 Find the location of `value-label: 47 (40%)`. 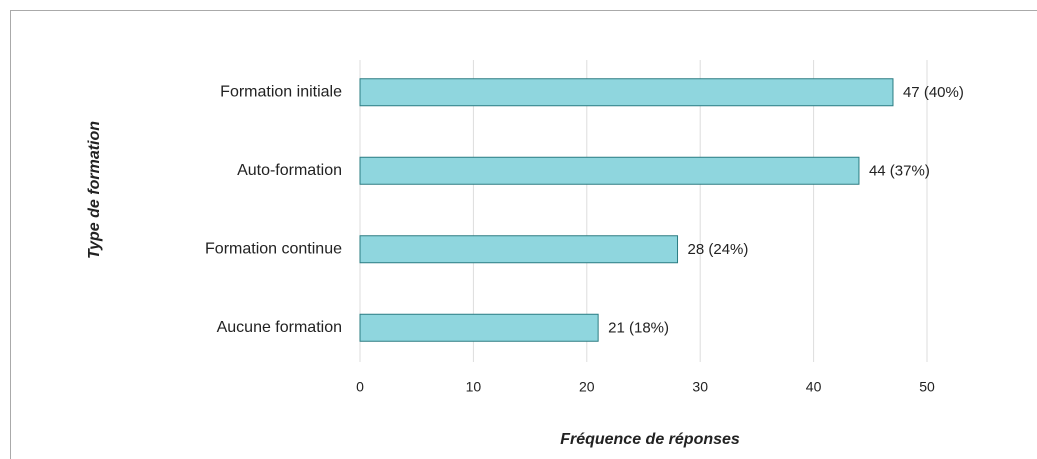

value-label: 47 (40%) is located at coordinates (933, 92).